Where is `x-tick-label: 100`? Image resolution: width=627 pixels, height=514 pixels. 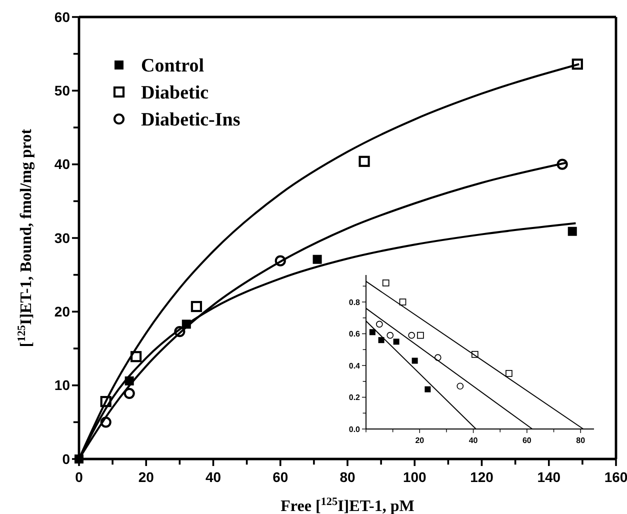 x-tick-label: 100 is located at coordinates (414, 477).